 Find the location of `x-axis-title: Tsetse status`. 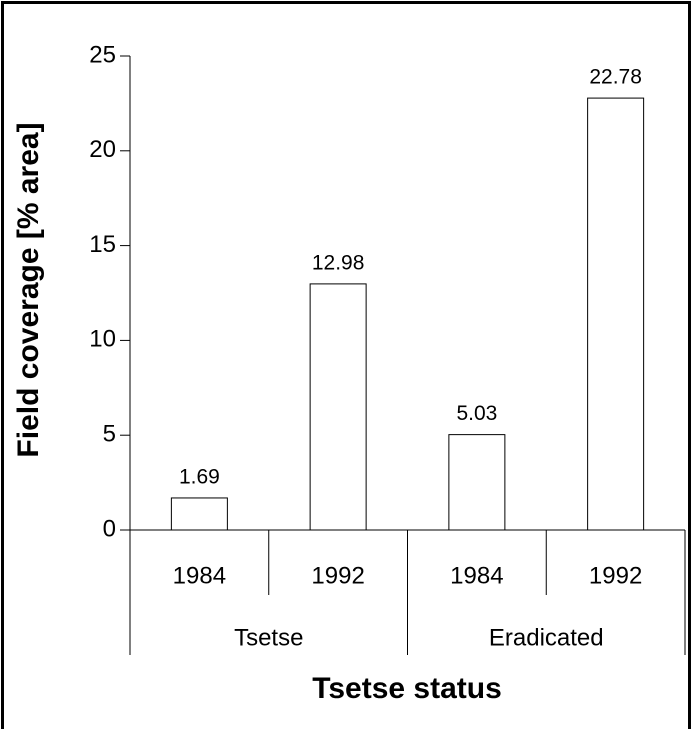

x-axis-title: Tsetse status is located at coordinates (407, 688).